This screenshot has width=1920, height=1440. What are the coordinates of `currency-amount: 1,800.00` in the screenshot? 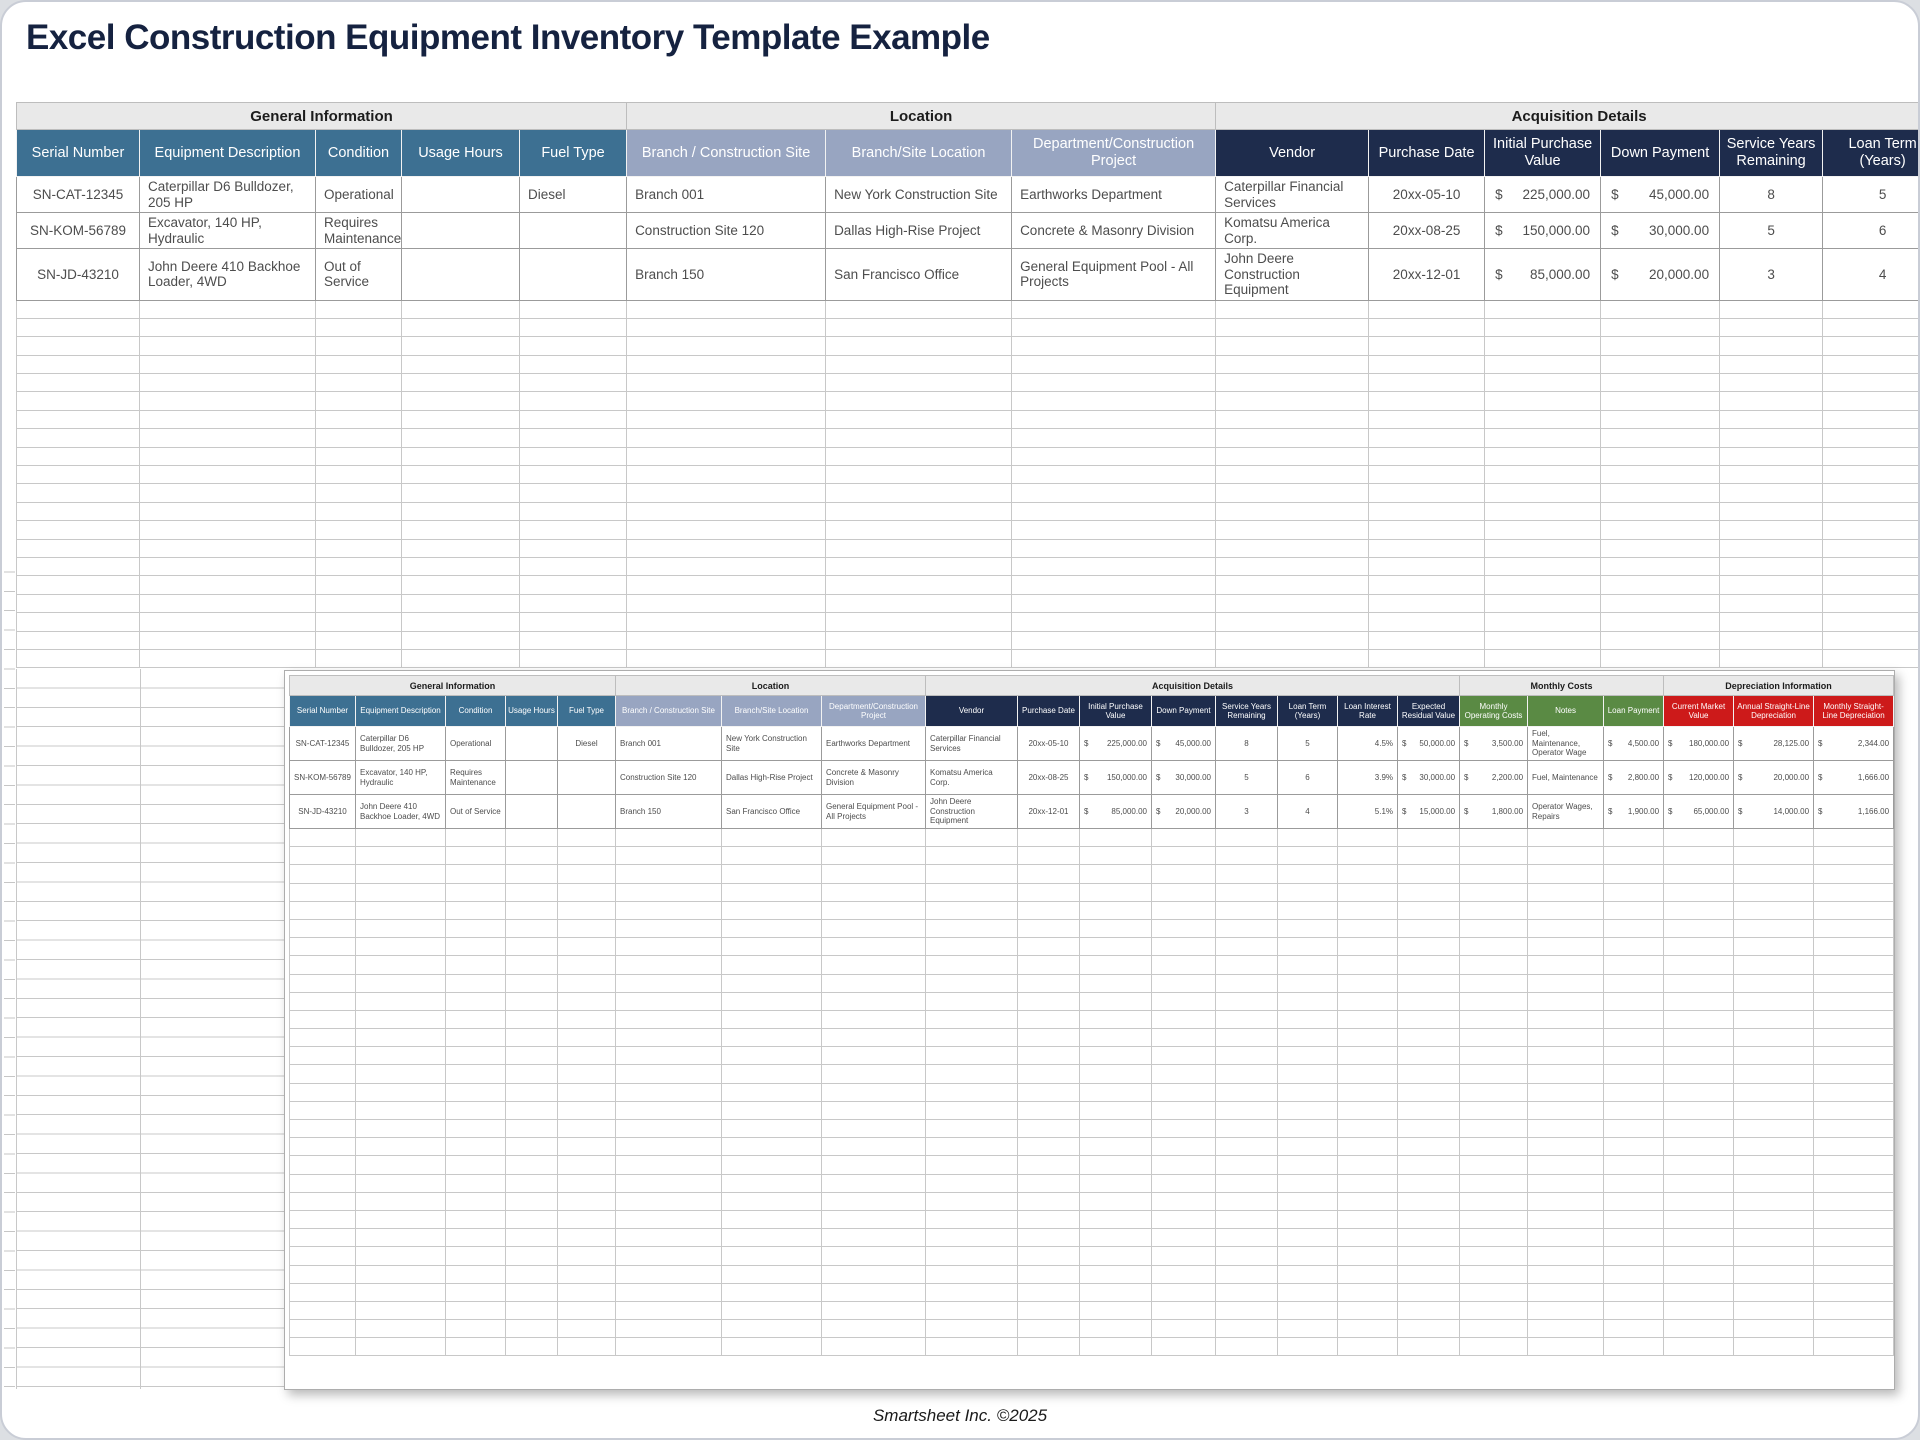 It's located at (1507, 811).